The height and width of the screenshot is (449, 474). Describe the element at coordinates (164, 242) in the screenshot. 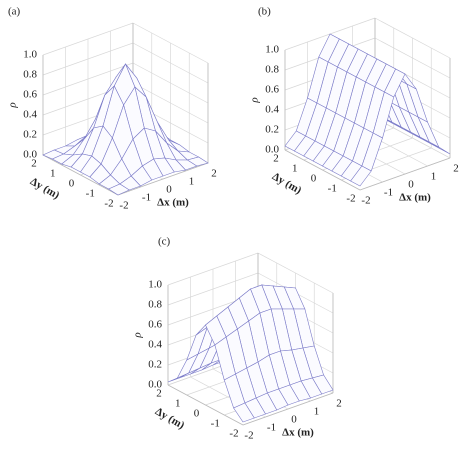

I see `panel-label: (c)` at that location.